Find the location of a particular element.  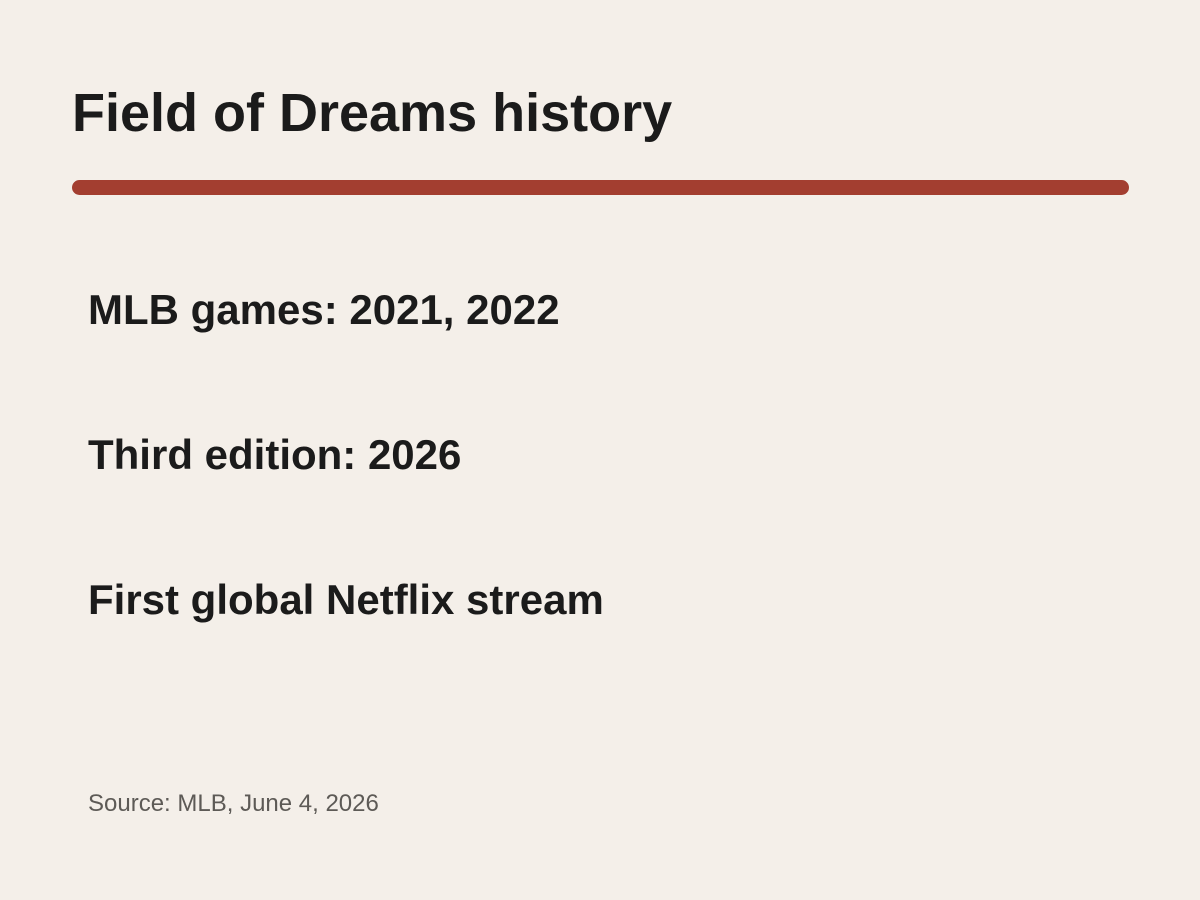

fact-third-edition: Third edition: 2026 is located at coordinates (275, 454).